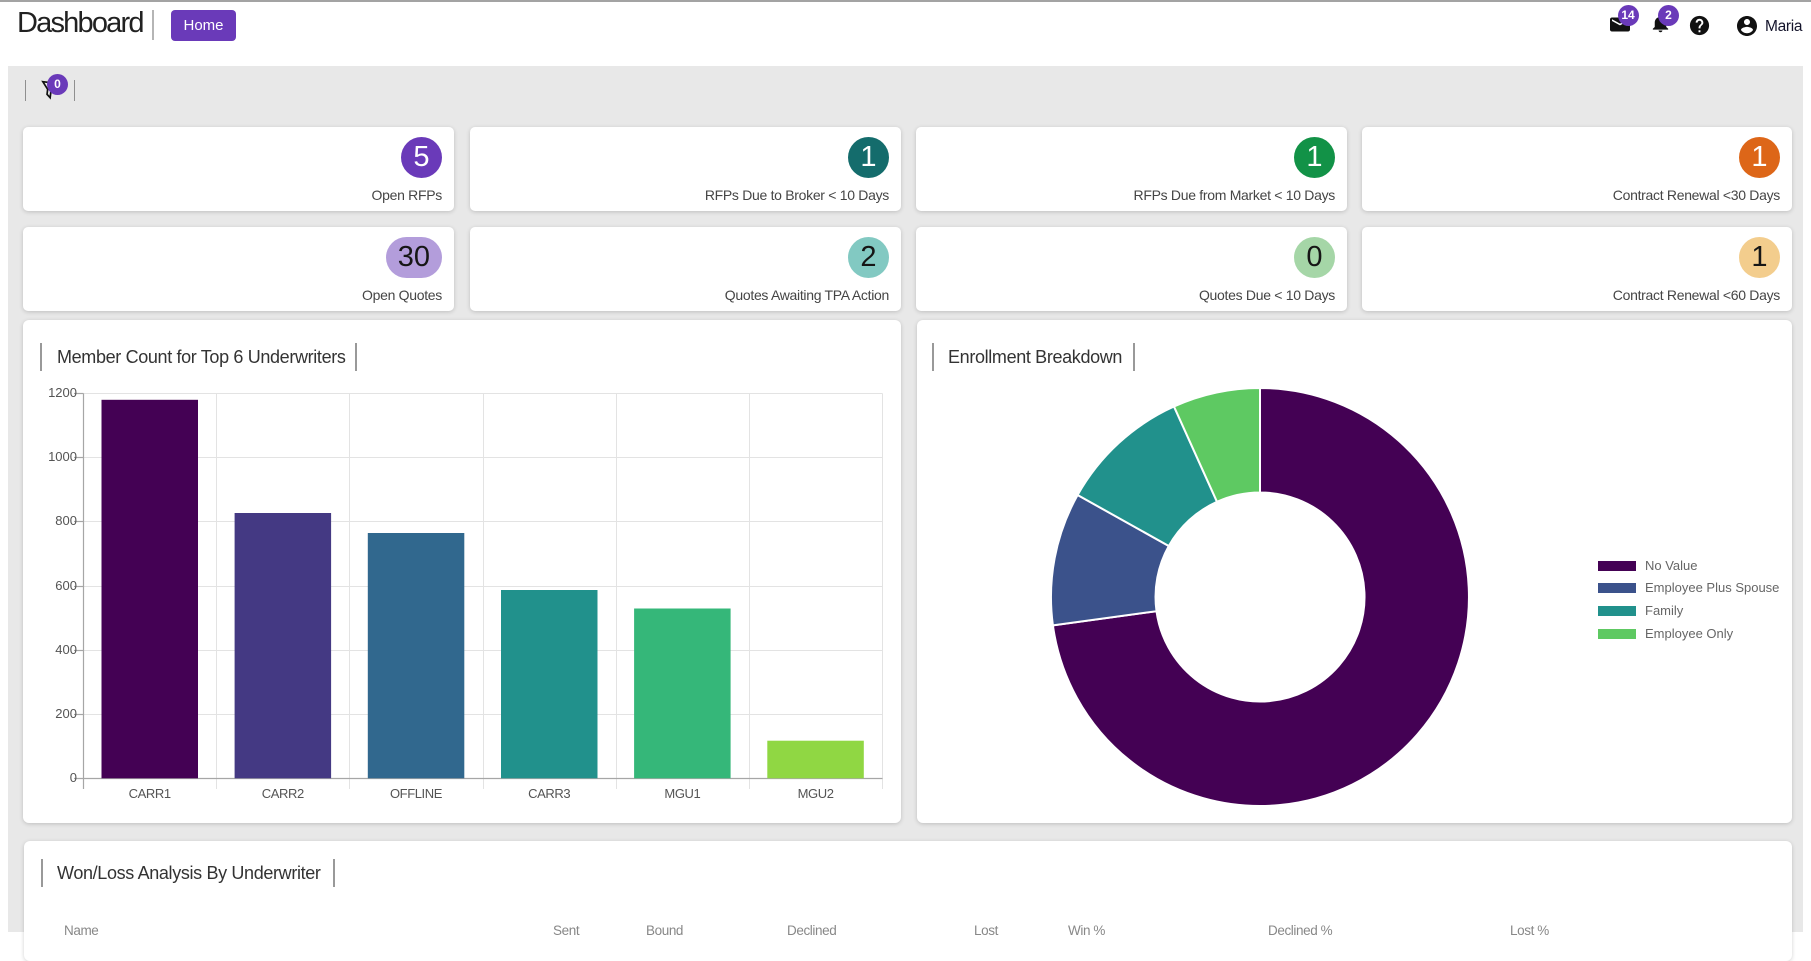 The image size is (1811, 961). Describe the element at coordinates (66, 713) in the screenshot. I see `svg-text: 200` at that location.